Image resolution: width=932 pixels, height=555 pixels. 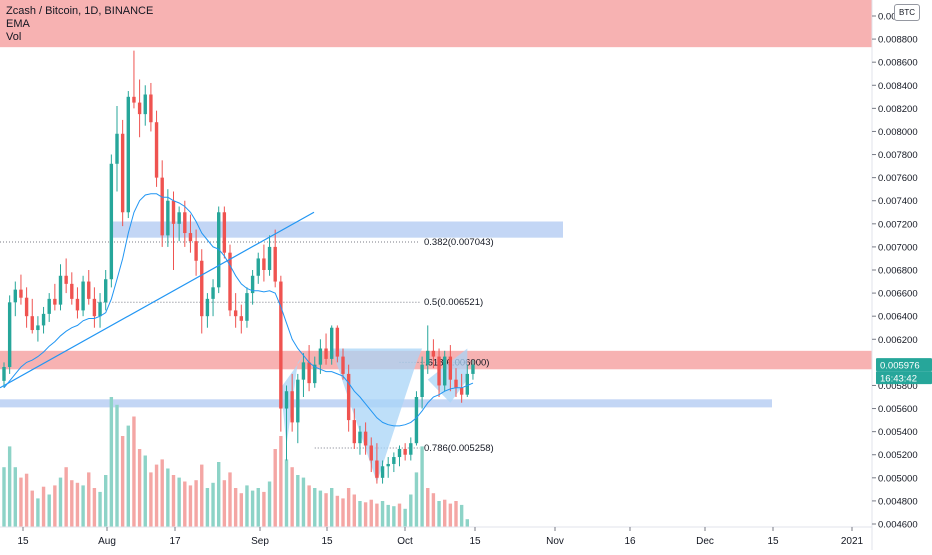 What do you see at coordinates (898, 224) in the screenshot?
I see `price-tick-label: 0.007200` at bounding box center [898, 224].